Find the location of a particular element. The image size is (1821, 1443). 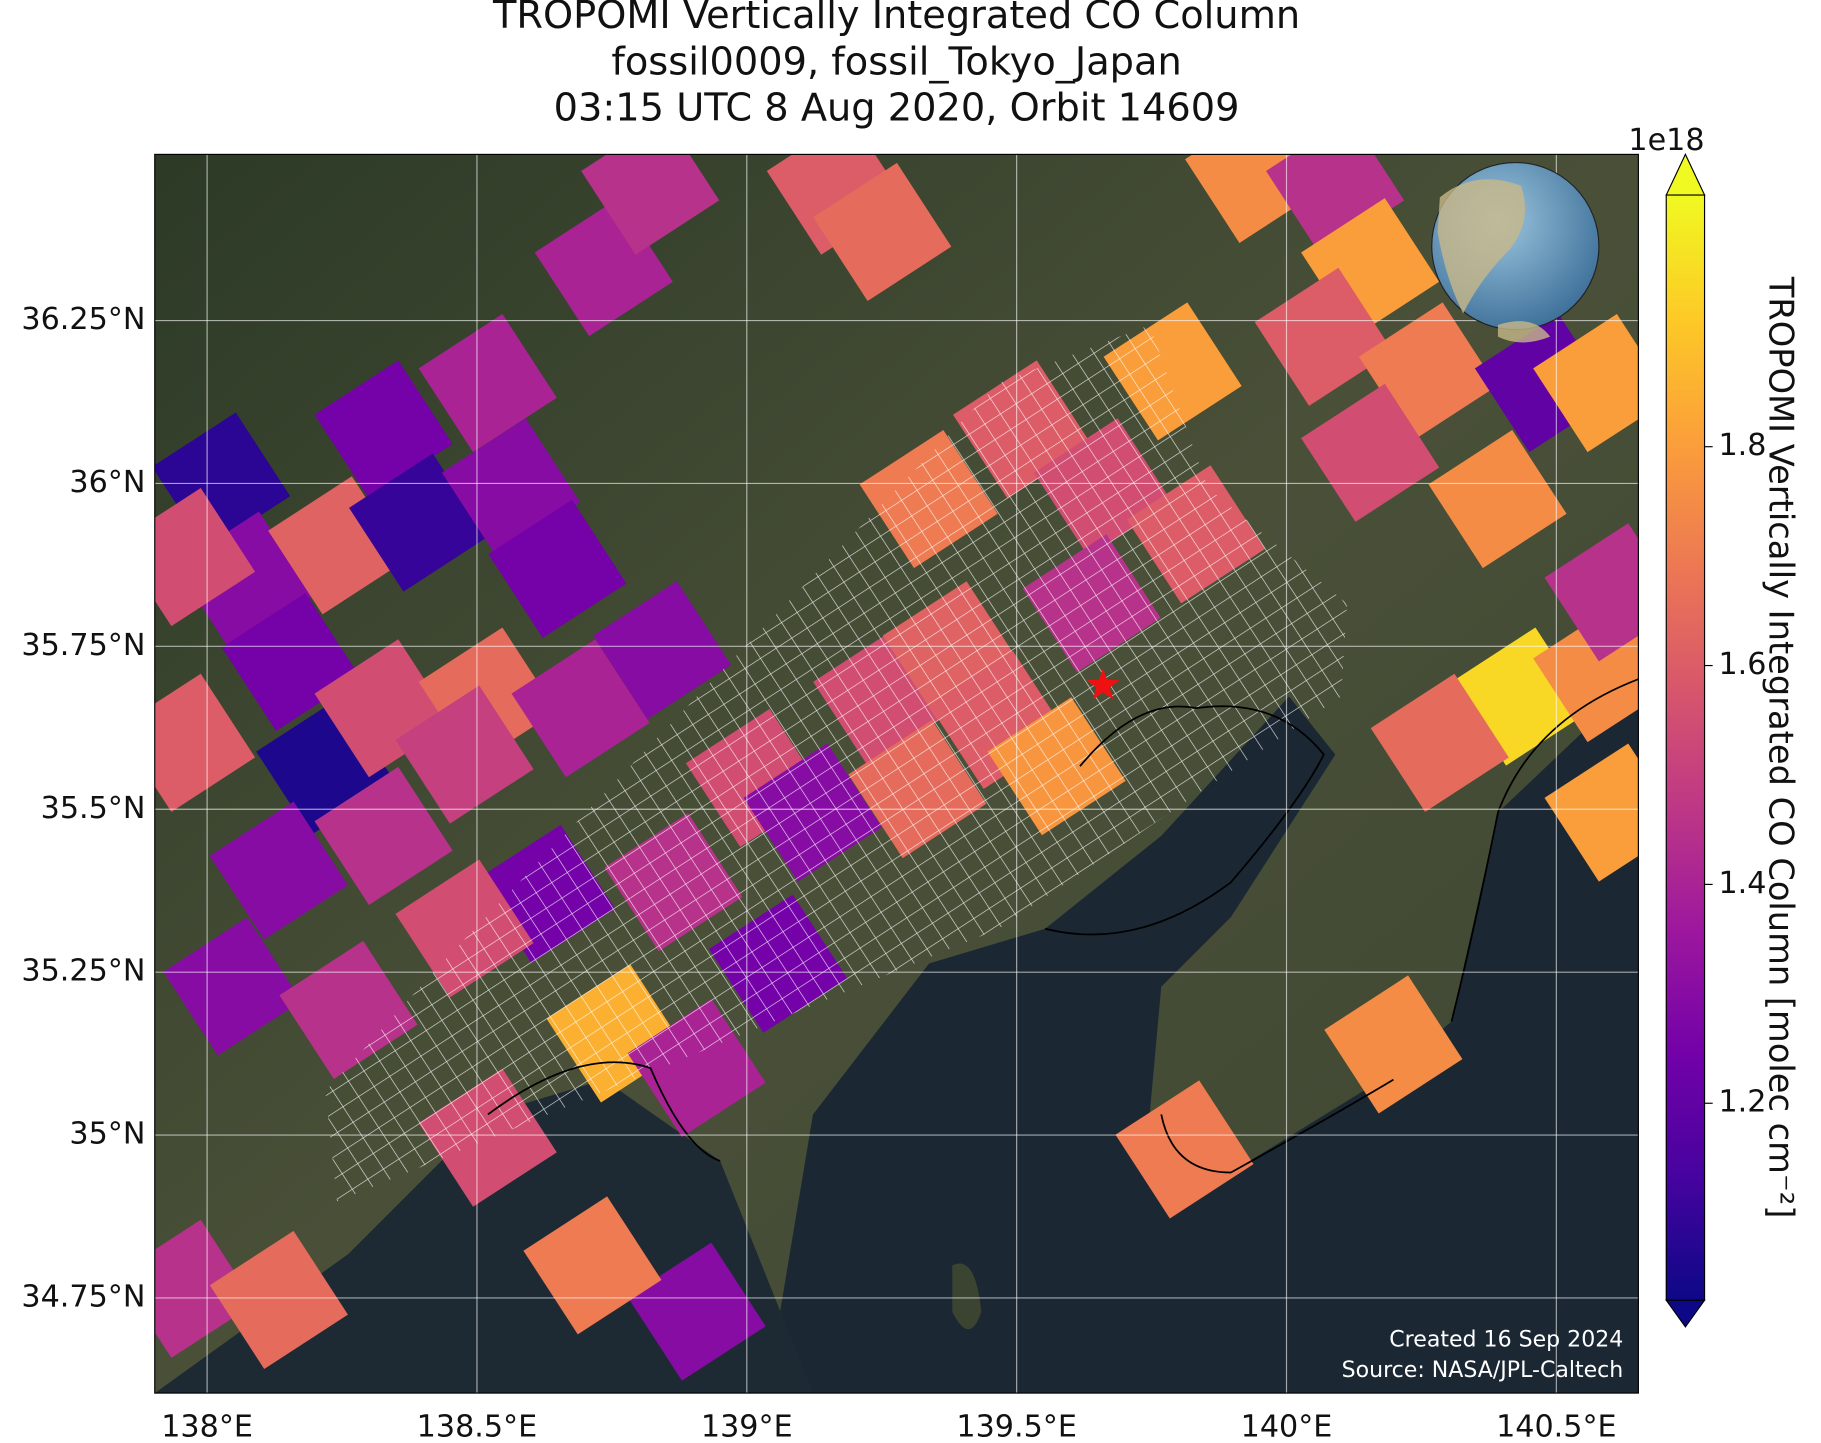

colorbar-scale is located at coordinates (1685, 747).